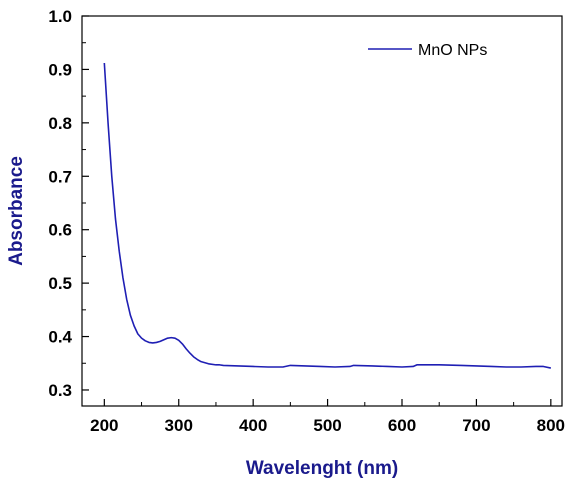 This screenshot has width=576, height=492. What do you see at coordinates (60, 69) in the screenshot?
I see `y-tick-label-0.9: 0.9` at bounding box center [60, 69].